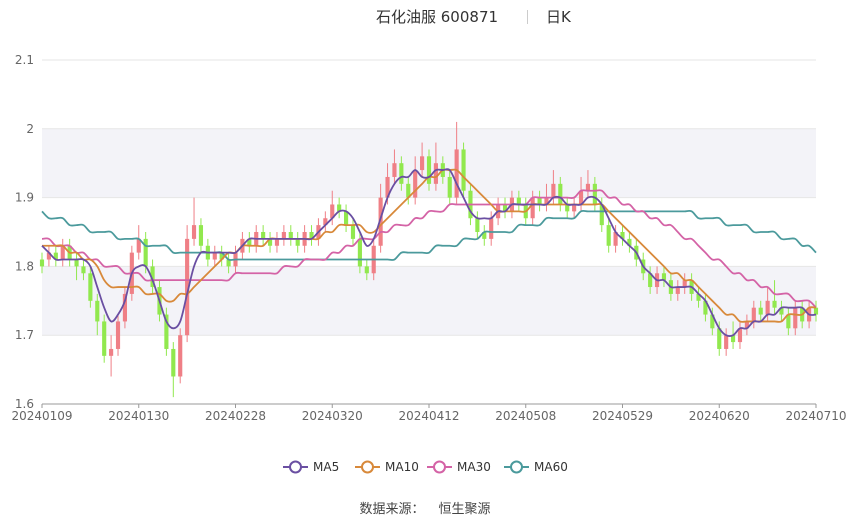 This screenshot has height=517, width=850. What do you see at coordinates (326, 467) in the screenshot?
I see `legend-label: MA5` at bounding box center [326, 467].